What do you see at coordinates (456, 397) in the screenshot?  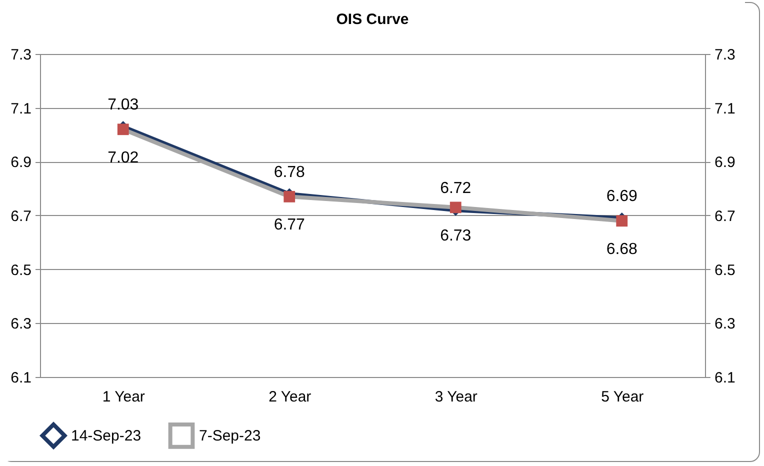 I see `x-tick-label: 3 Year` at bounding box center [456, 397].